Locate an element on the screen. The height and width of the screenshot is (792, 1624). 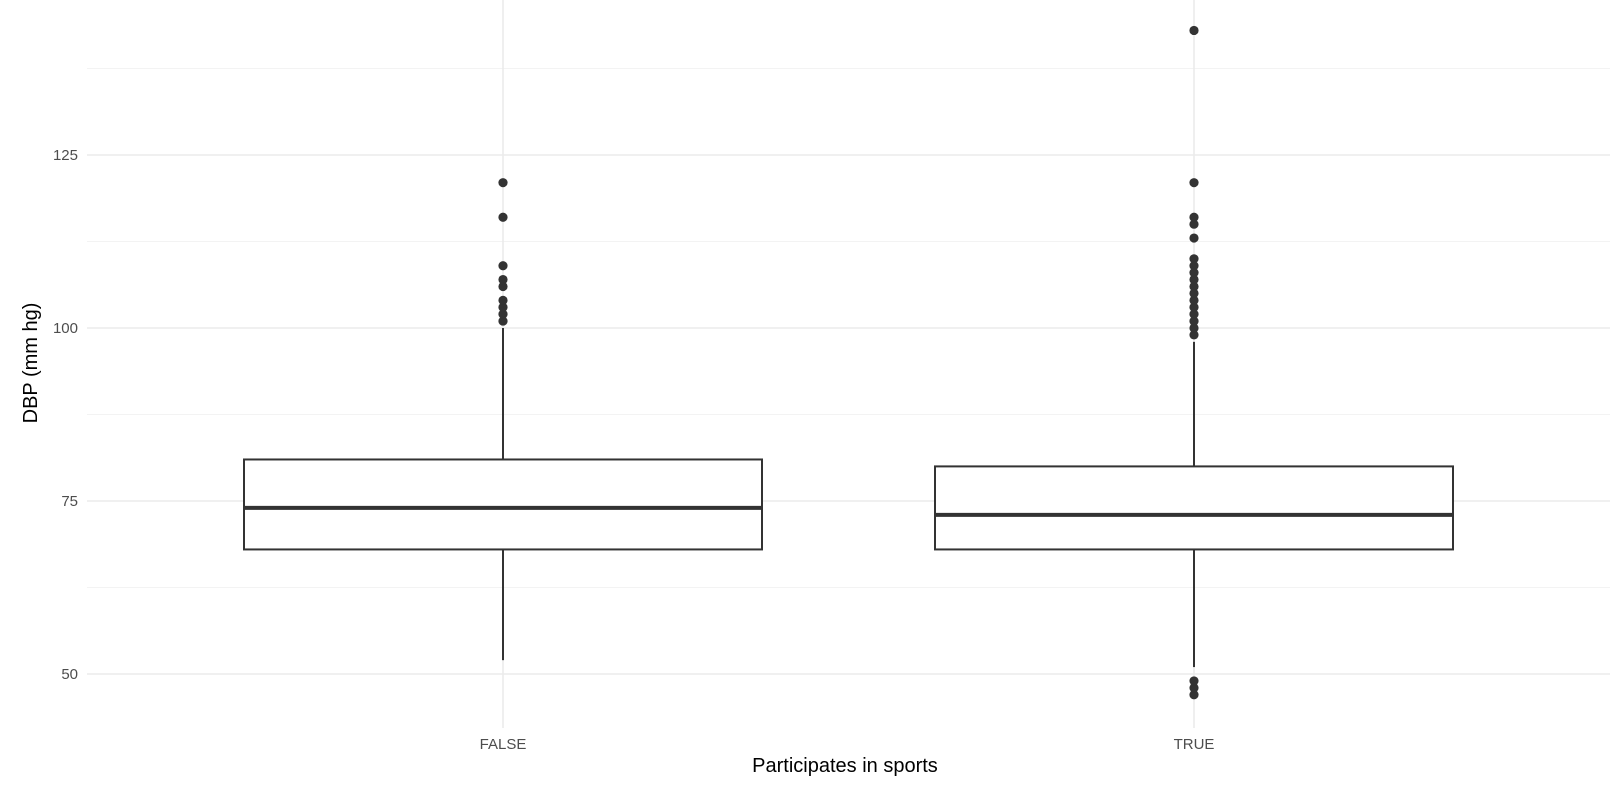
y-axis-title: DBP (mm hg) is located at coordinates (31, 363).